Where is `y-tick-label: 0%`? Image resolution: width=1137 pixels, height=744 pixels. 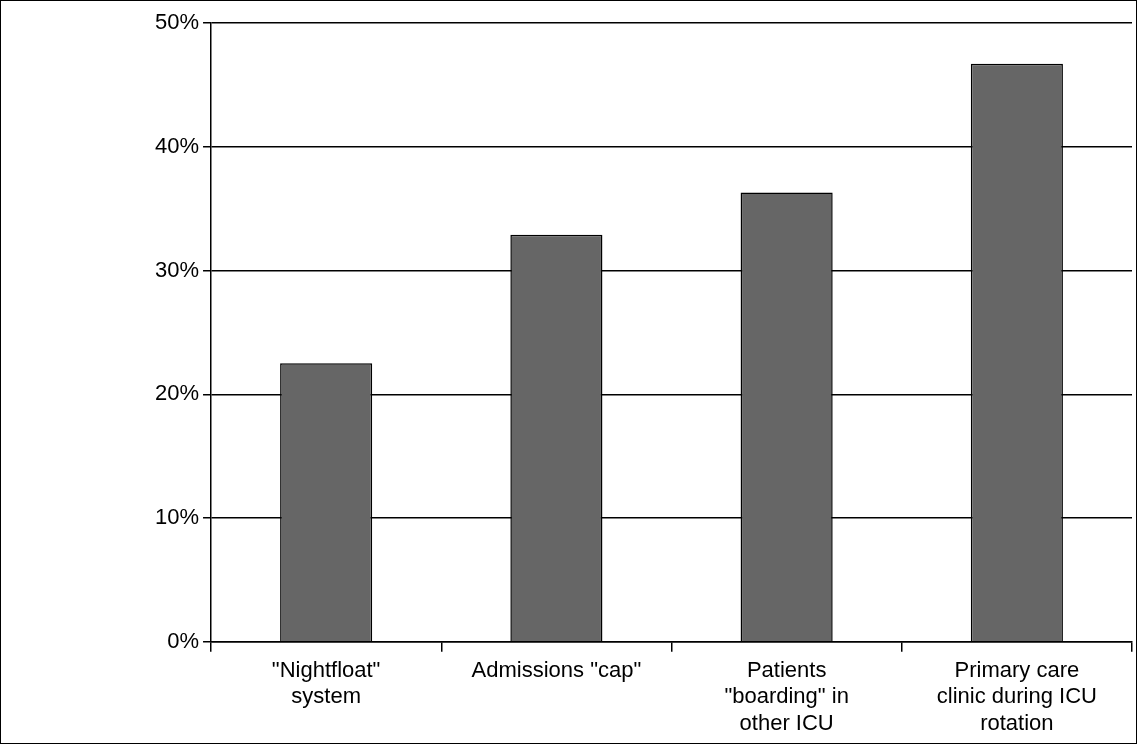 y-tick-label: 0% is located at coordinates (183, 640).